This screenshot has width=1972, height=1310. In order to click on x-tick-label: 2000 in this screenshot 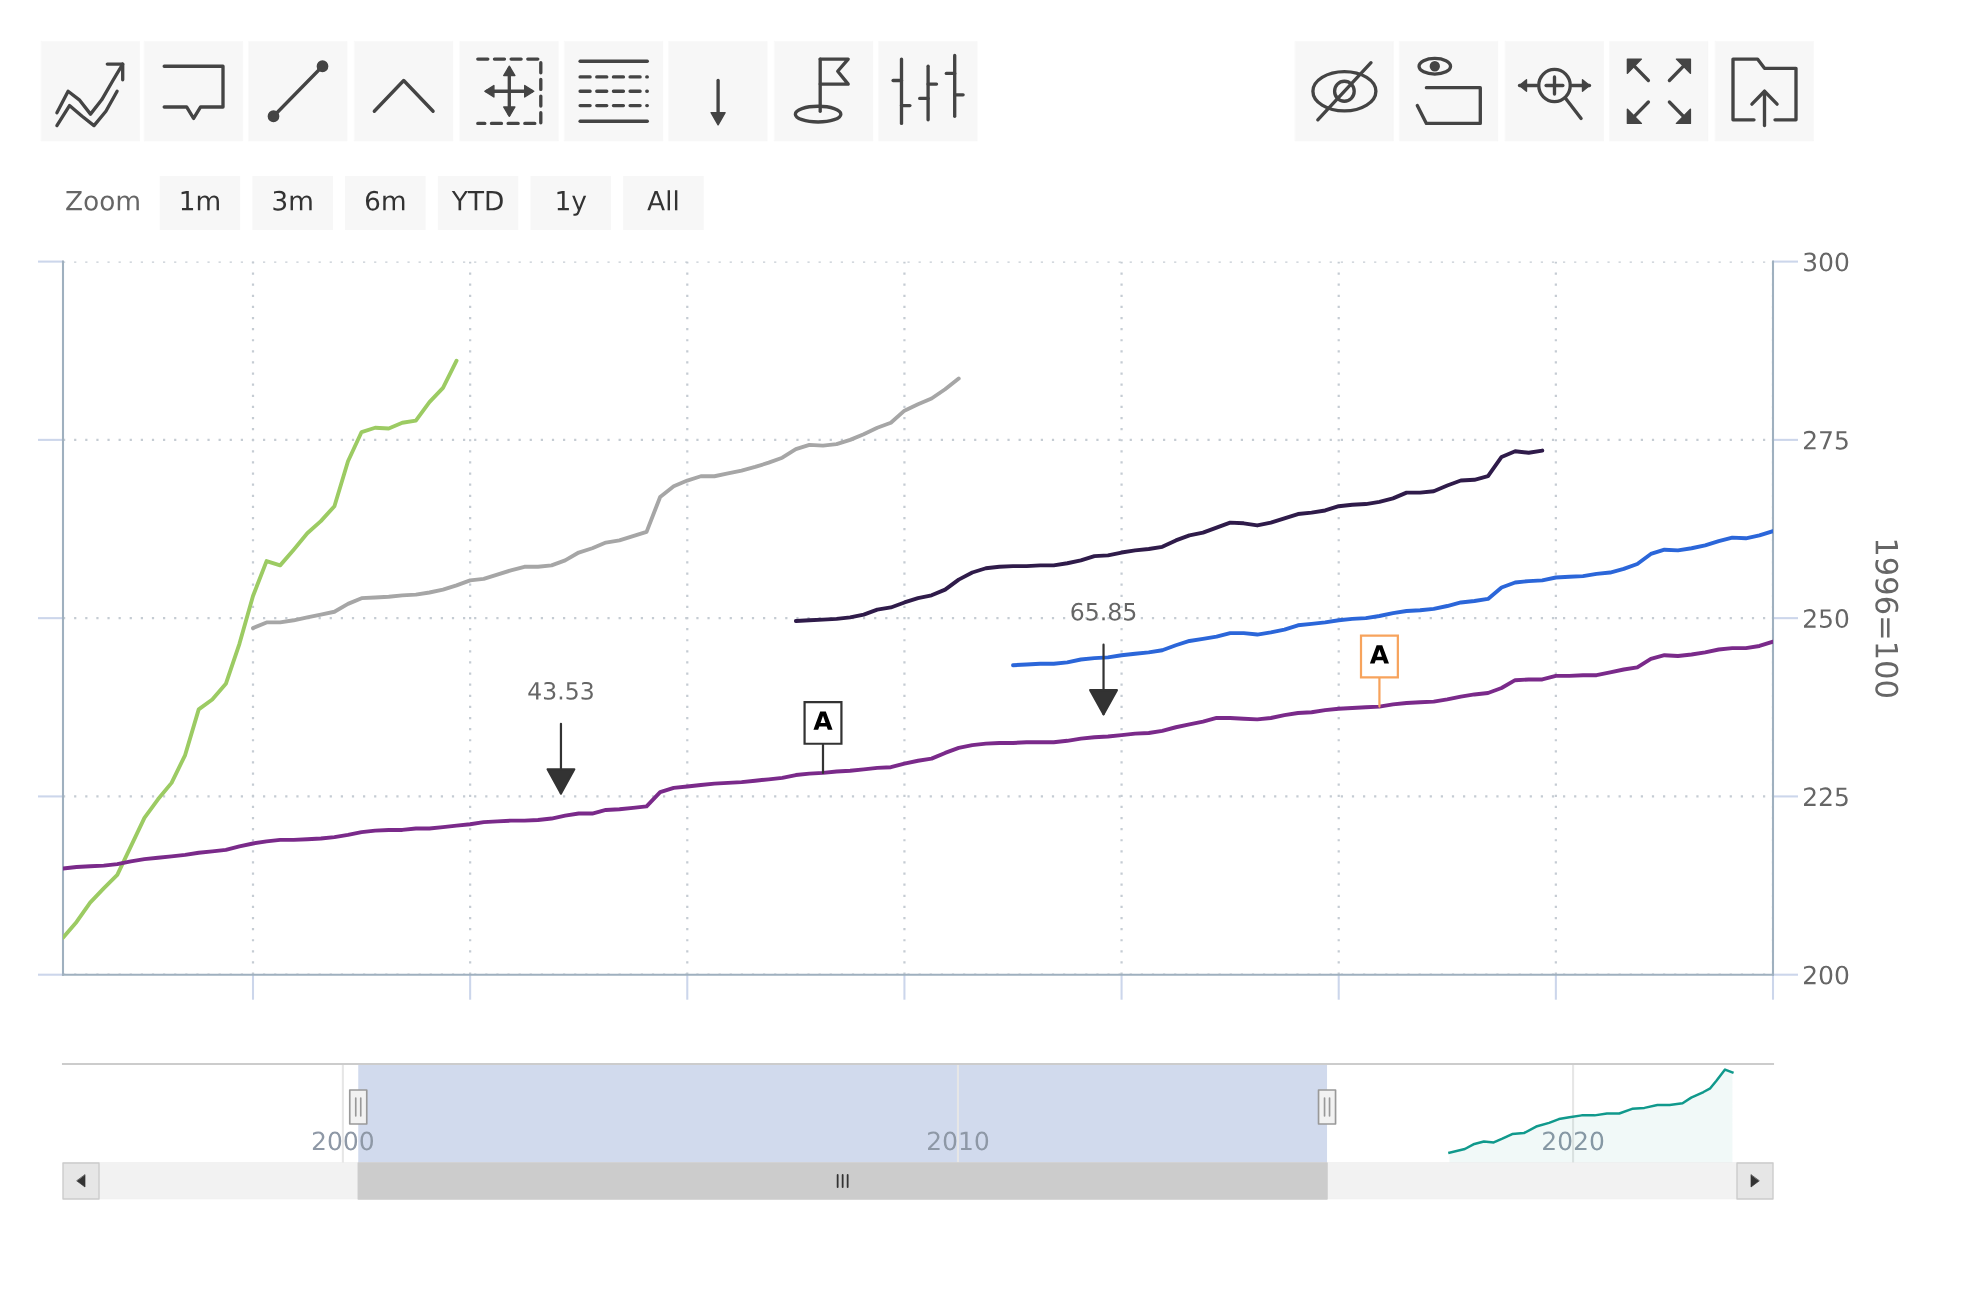, I will do `click(343, 1141)`.